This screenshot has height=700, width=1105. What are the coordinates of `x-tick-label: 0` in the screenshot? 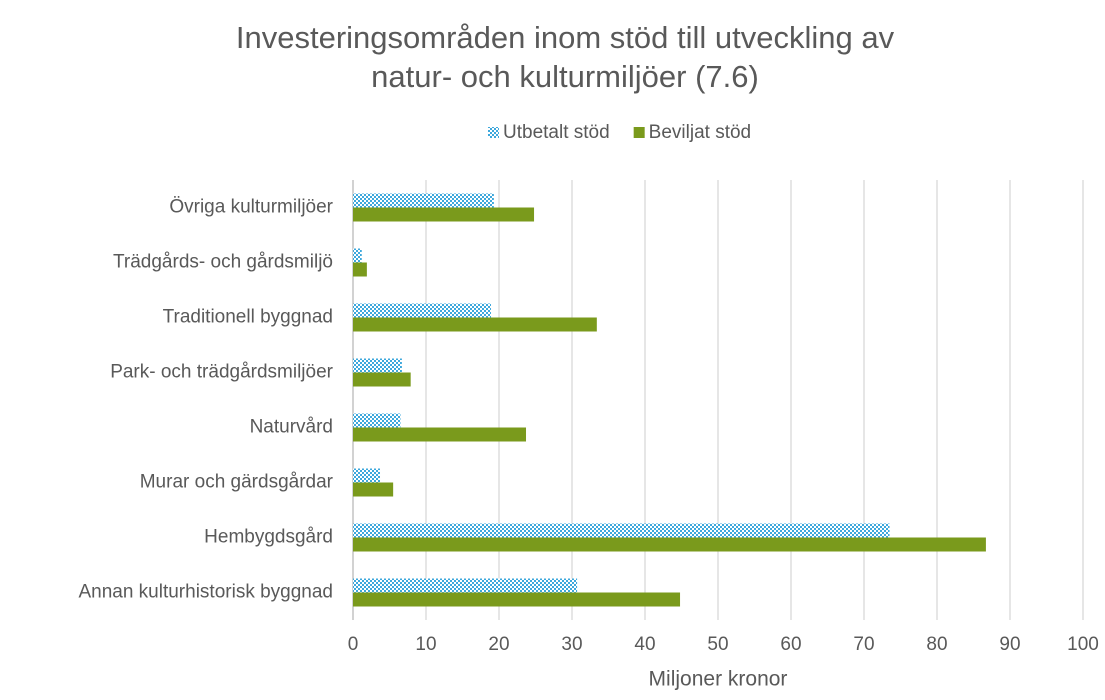 It's located at (353, 644).